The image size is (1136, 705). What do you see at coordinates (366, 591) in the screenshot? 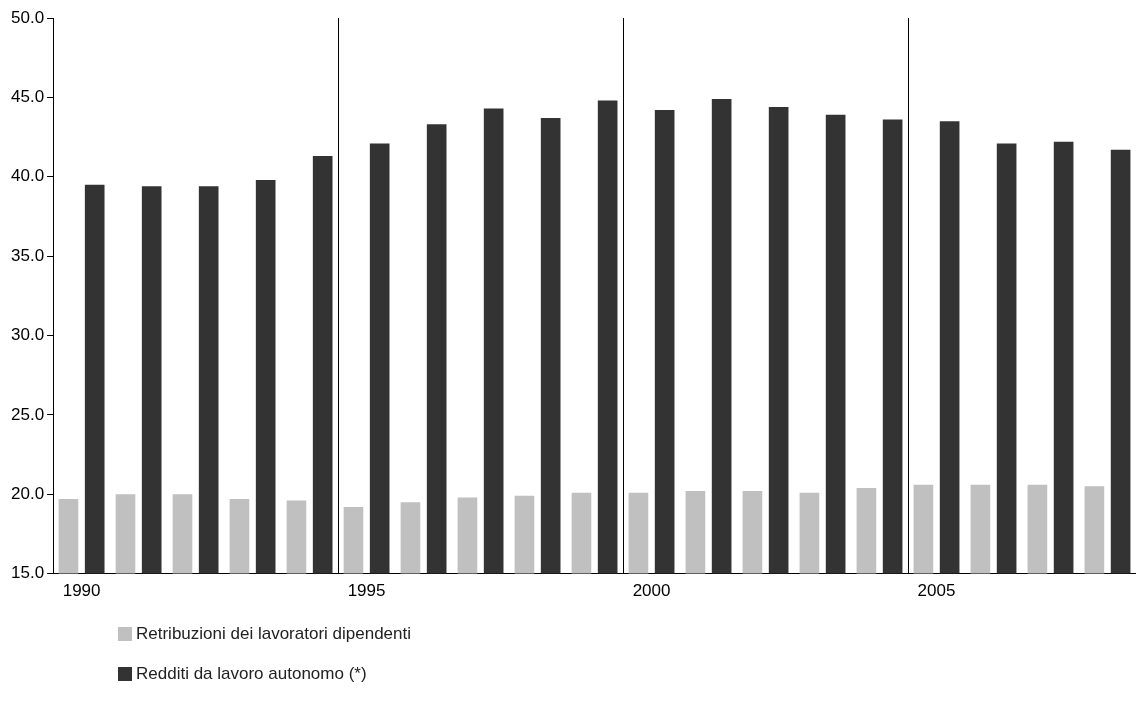
I see `x-tick-label: 1995` at bounding box center [366, 591].